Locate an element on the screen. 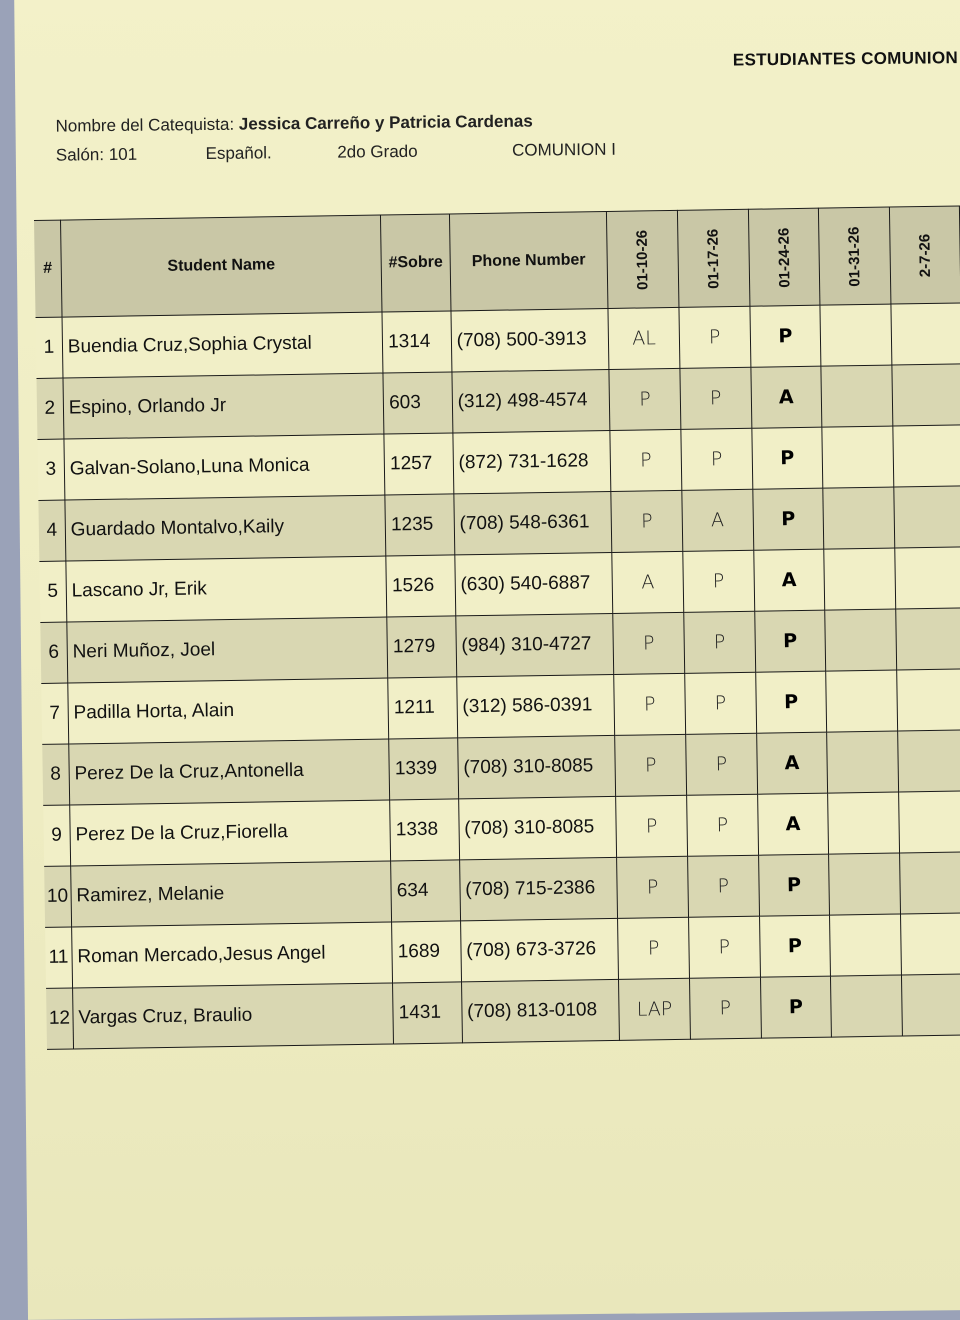 This screenshot has height=1320, width=960. student-name: Espino, Orlando Jr is located at coordinates (223, 406).